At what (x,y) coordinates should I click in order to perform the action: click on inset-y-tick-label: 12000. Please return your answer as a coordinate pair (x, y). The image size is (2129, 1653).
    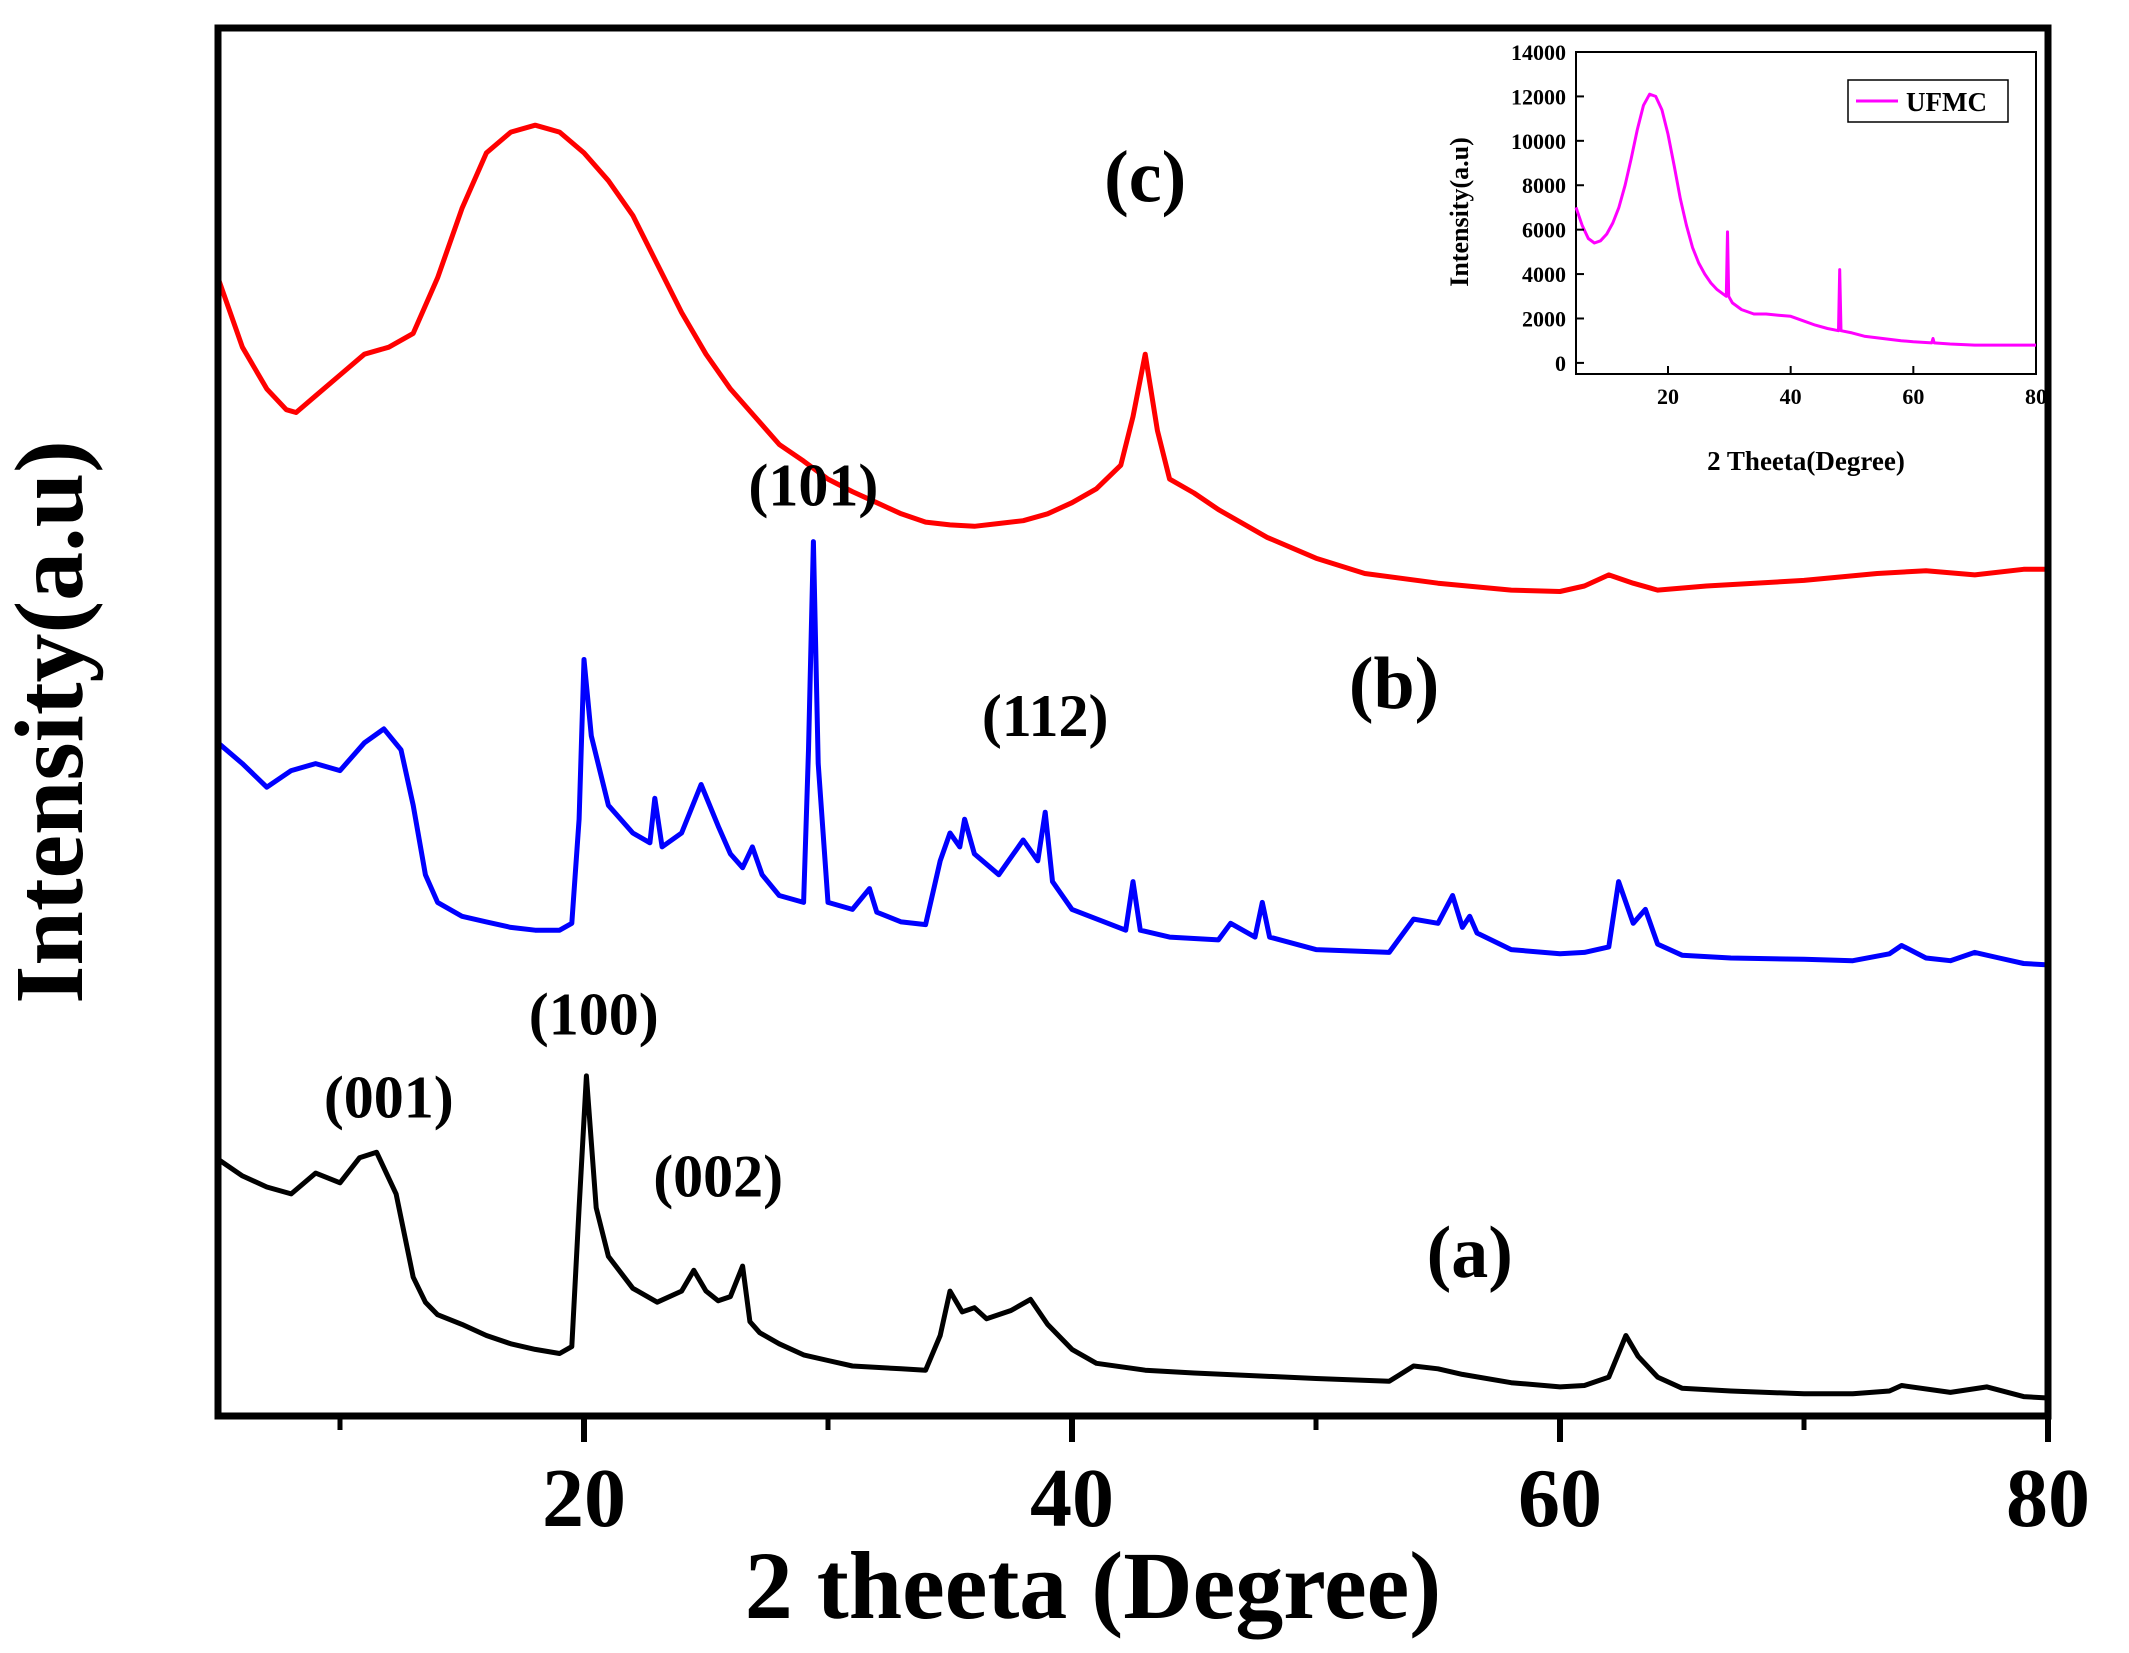
    Looking at the image, I should click on (1538, 96).